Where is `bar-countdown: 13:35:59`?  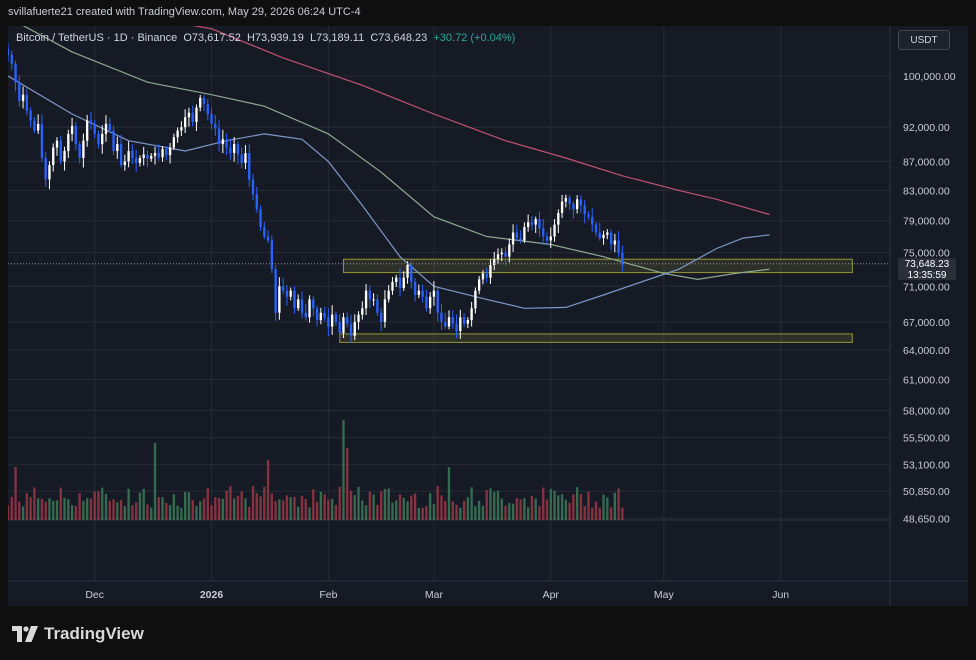 bar-countdown: 13:35:59 is located at coordinates (927, 275).